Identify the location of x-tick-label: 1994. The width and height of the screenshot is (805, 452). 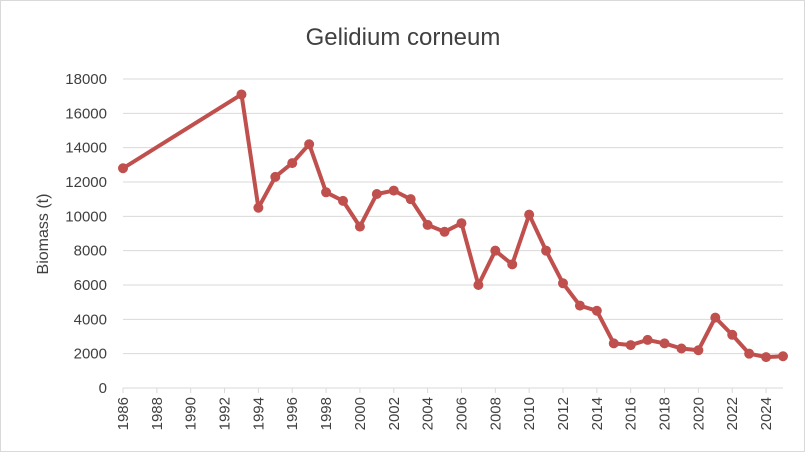
(258, 413).